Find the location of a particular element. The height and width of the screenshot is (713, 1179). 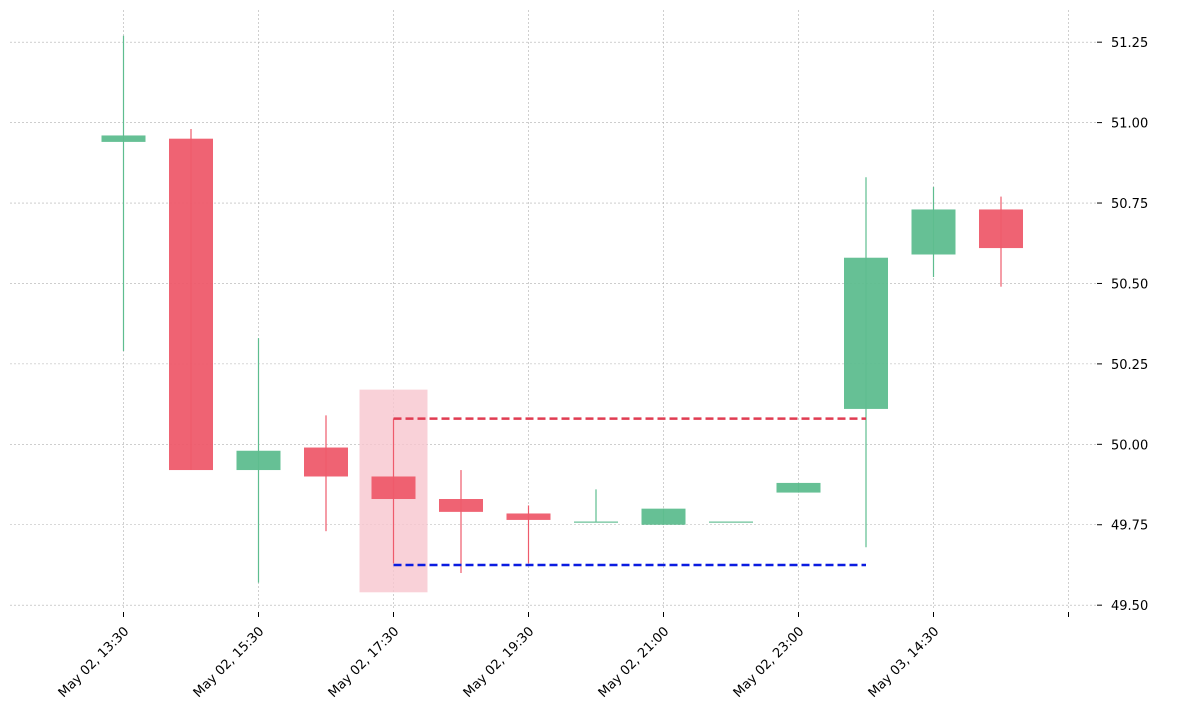

y-tick-label: 50.00 is located at coordinates (1129, 445).